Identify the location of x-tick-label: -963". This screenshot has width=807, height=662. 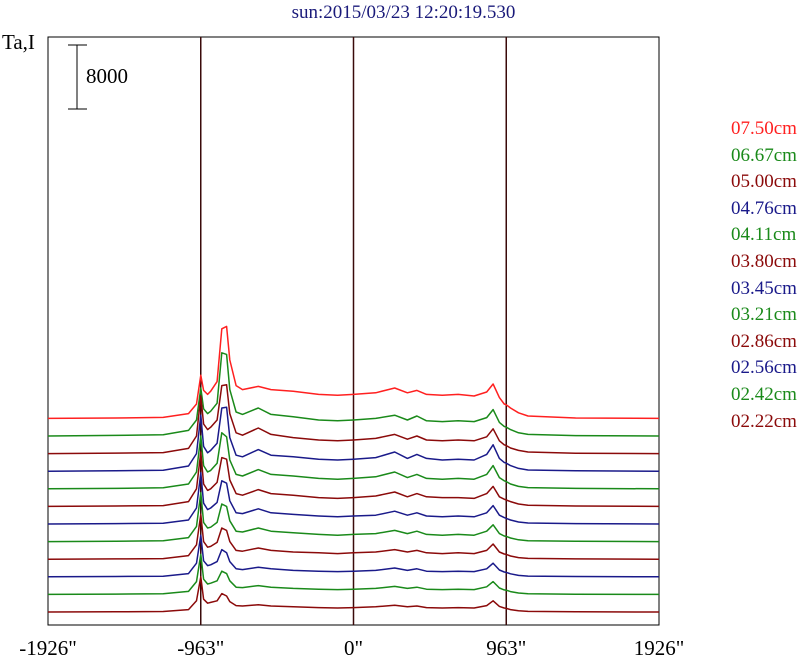
(201, 648).